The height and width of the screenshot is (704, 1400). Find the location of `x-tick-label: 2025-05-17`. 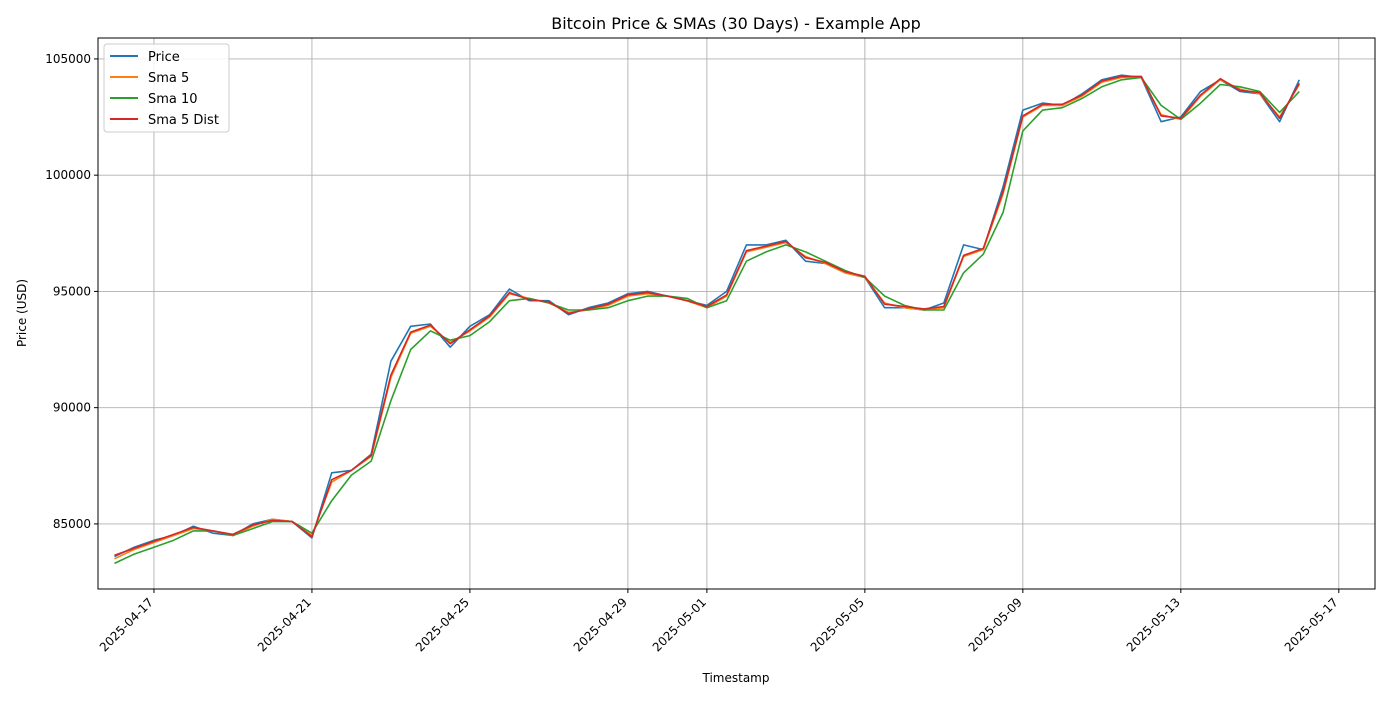

x-tick-label: 2025-05-17 is located at coordinates (1311, 624).